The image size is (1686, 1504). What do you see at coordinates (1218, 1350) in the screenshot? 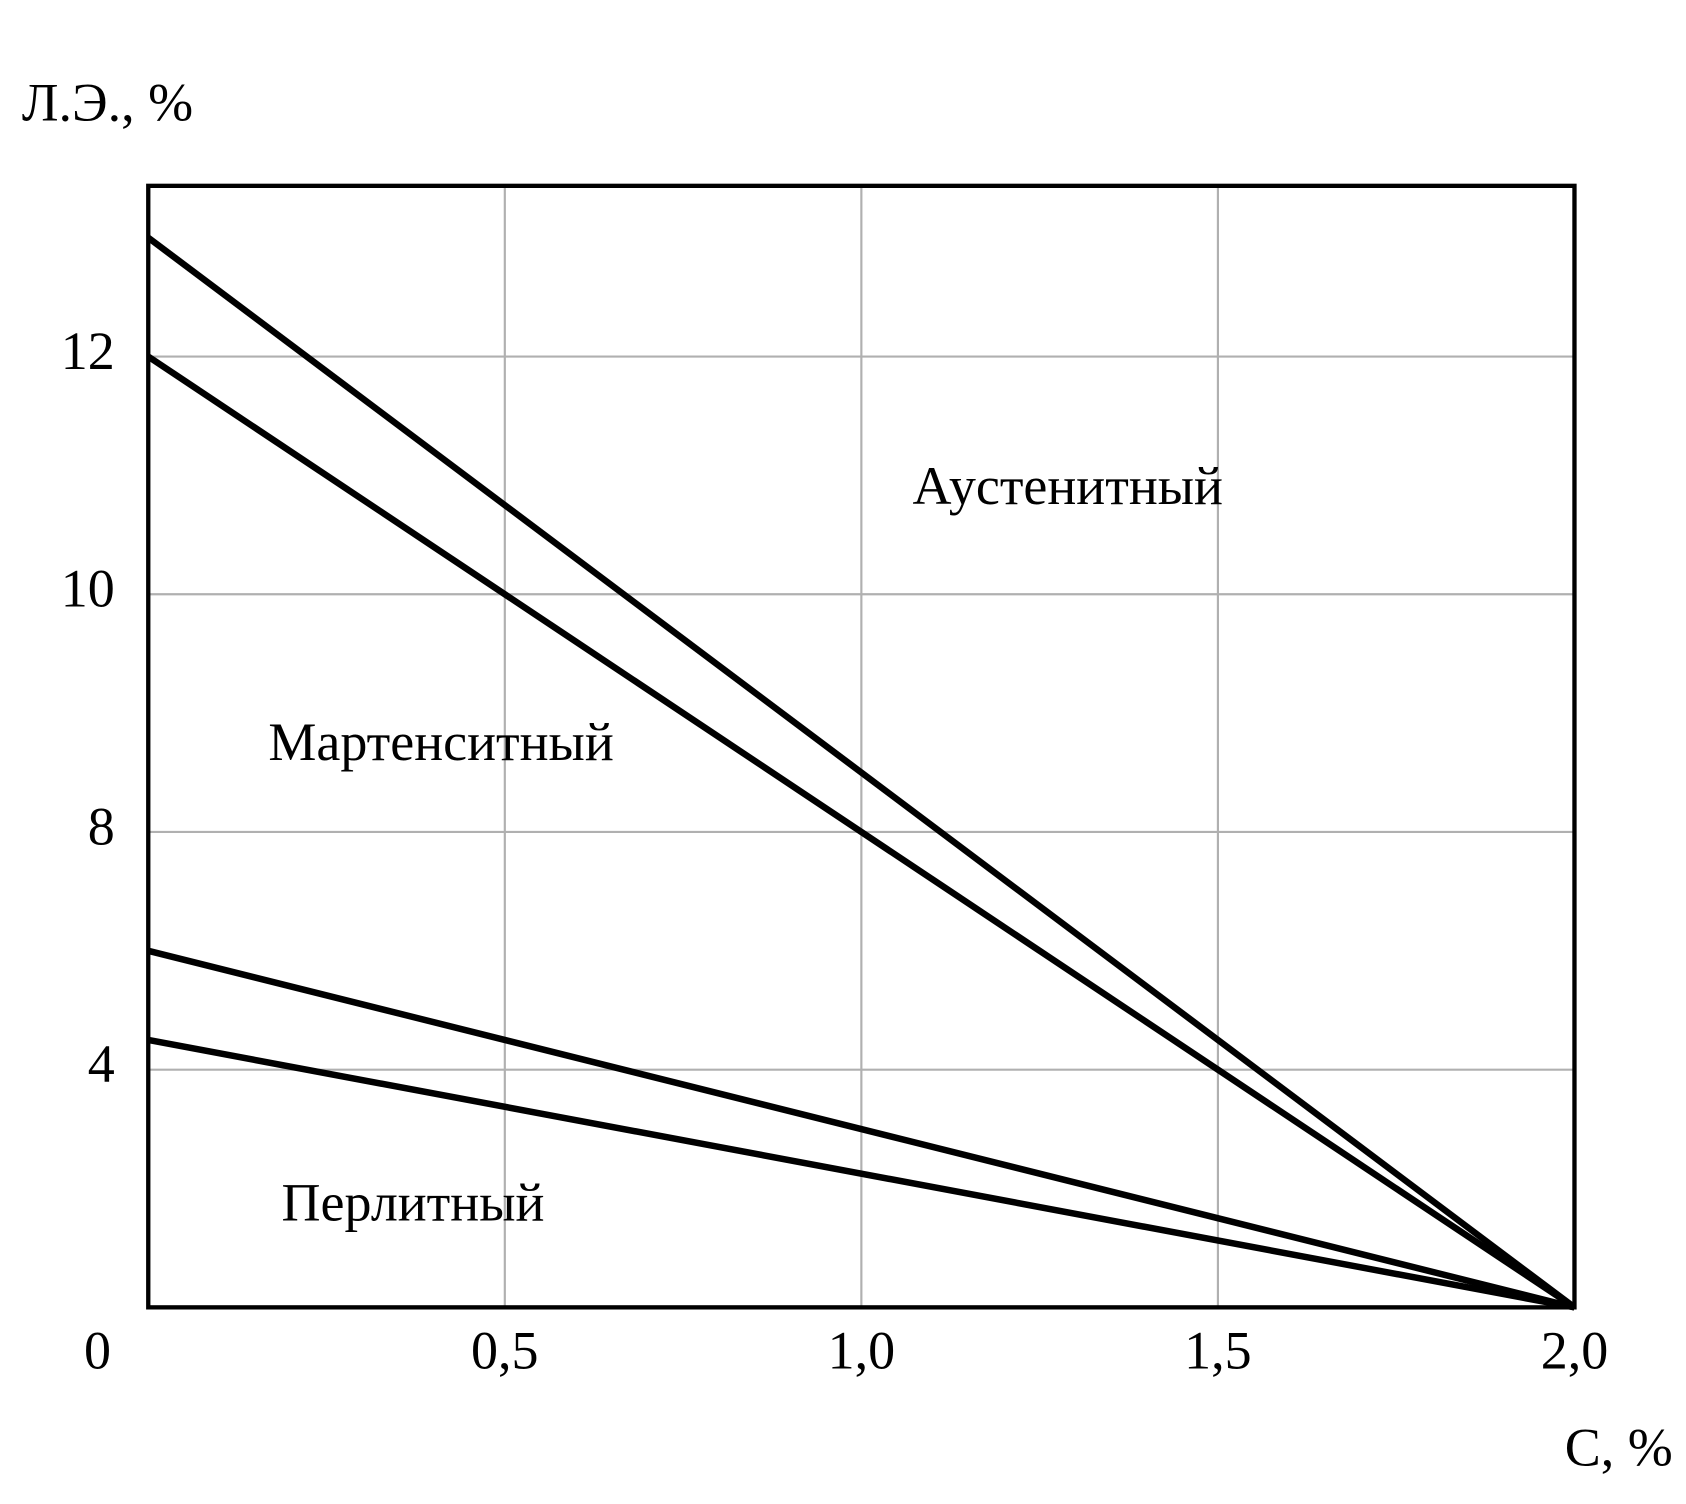
I see `x-tick-label: 1,5` at bounding box center [1218, 1350].